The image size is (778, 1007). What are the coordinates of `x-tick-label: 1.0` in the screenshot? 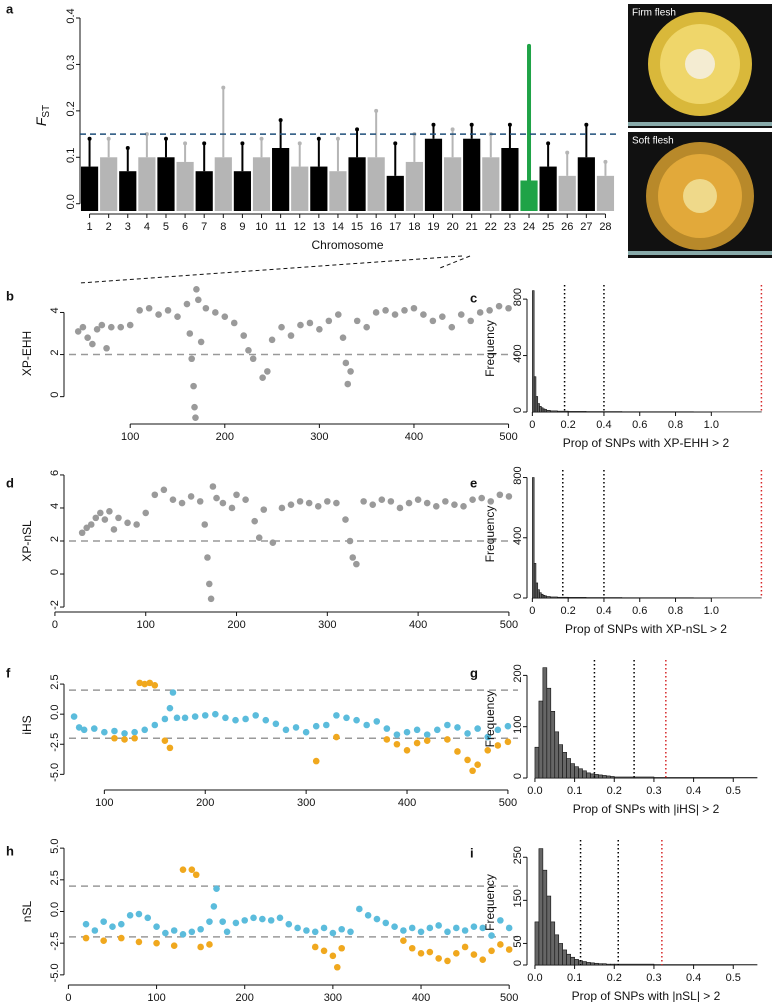 It's located at (711, 425).